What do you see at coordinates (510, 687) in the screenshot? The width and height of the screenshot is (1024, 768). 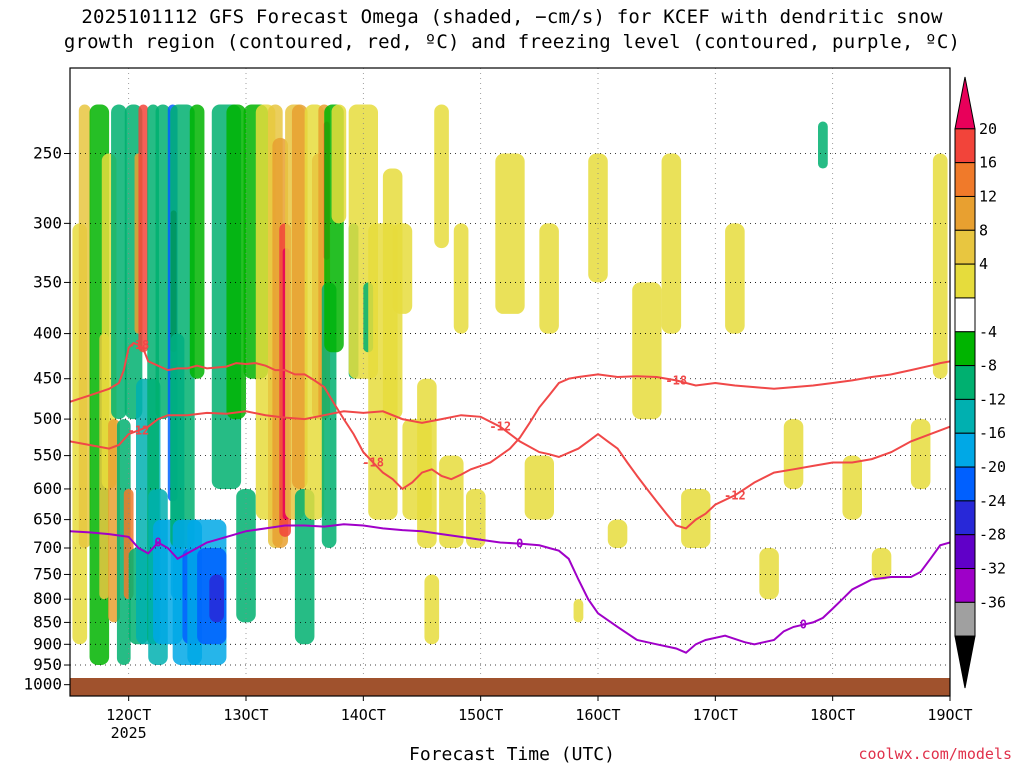 I see `ground-band` at bounding box center [510, 687].